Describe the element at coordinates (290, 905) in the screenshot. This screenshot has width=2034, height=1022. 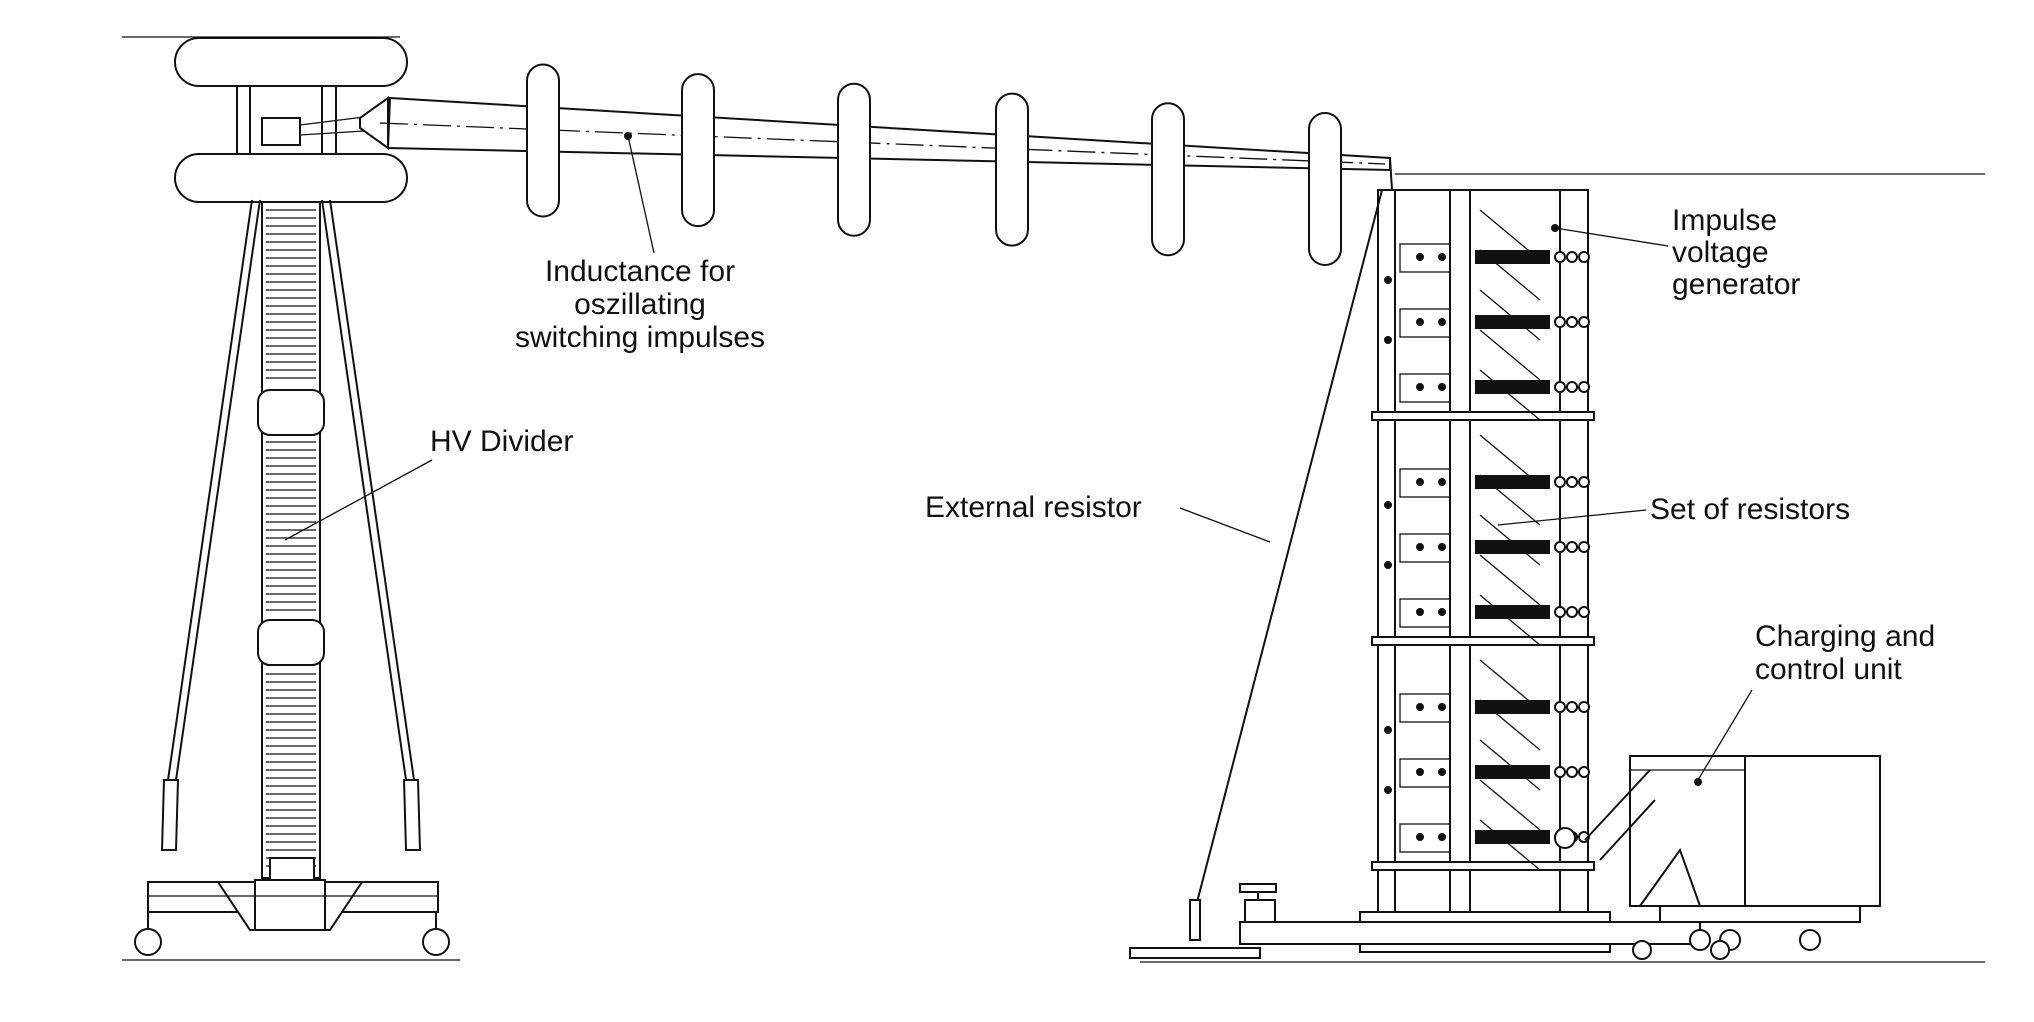
I see `divider-base` at that location.